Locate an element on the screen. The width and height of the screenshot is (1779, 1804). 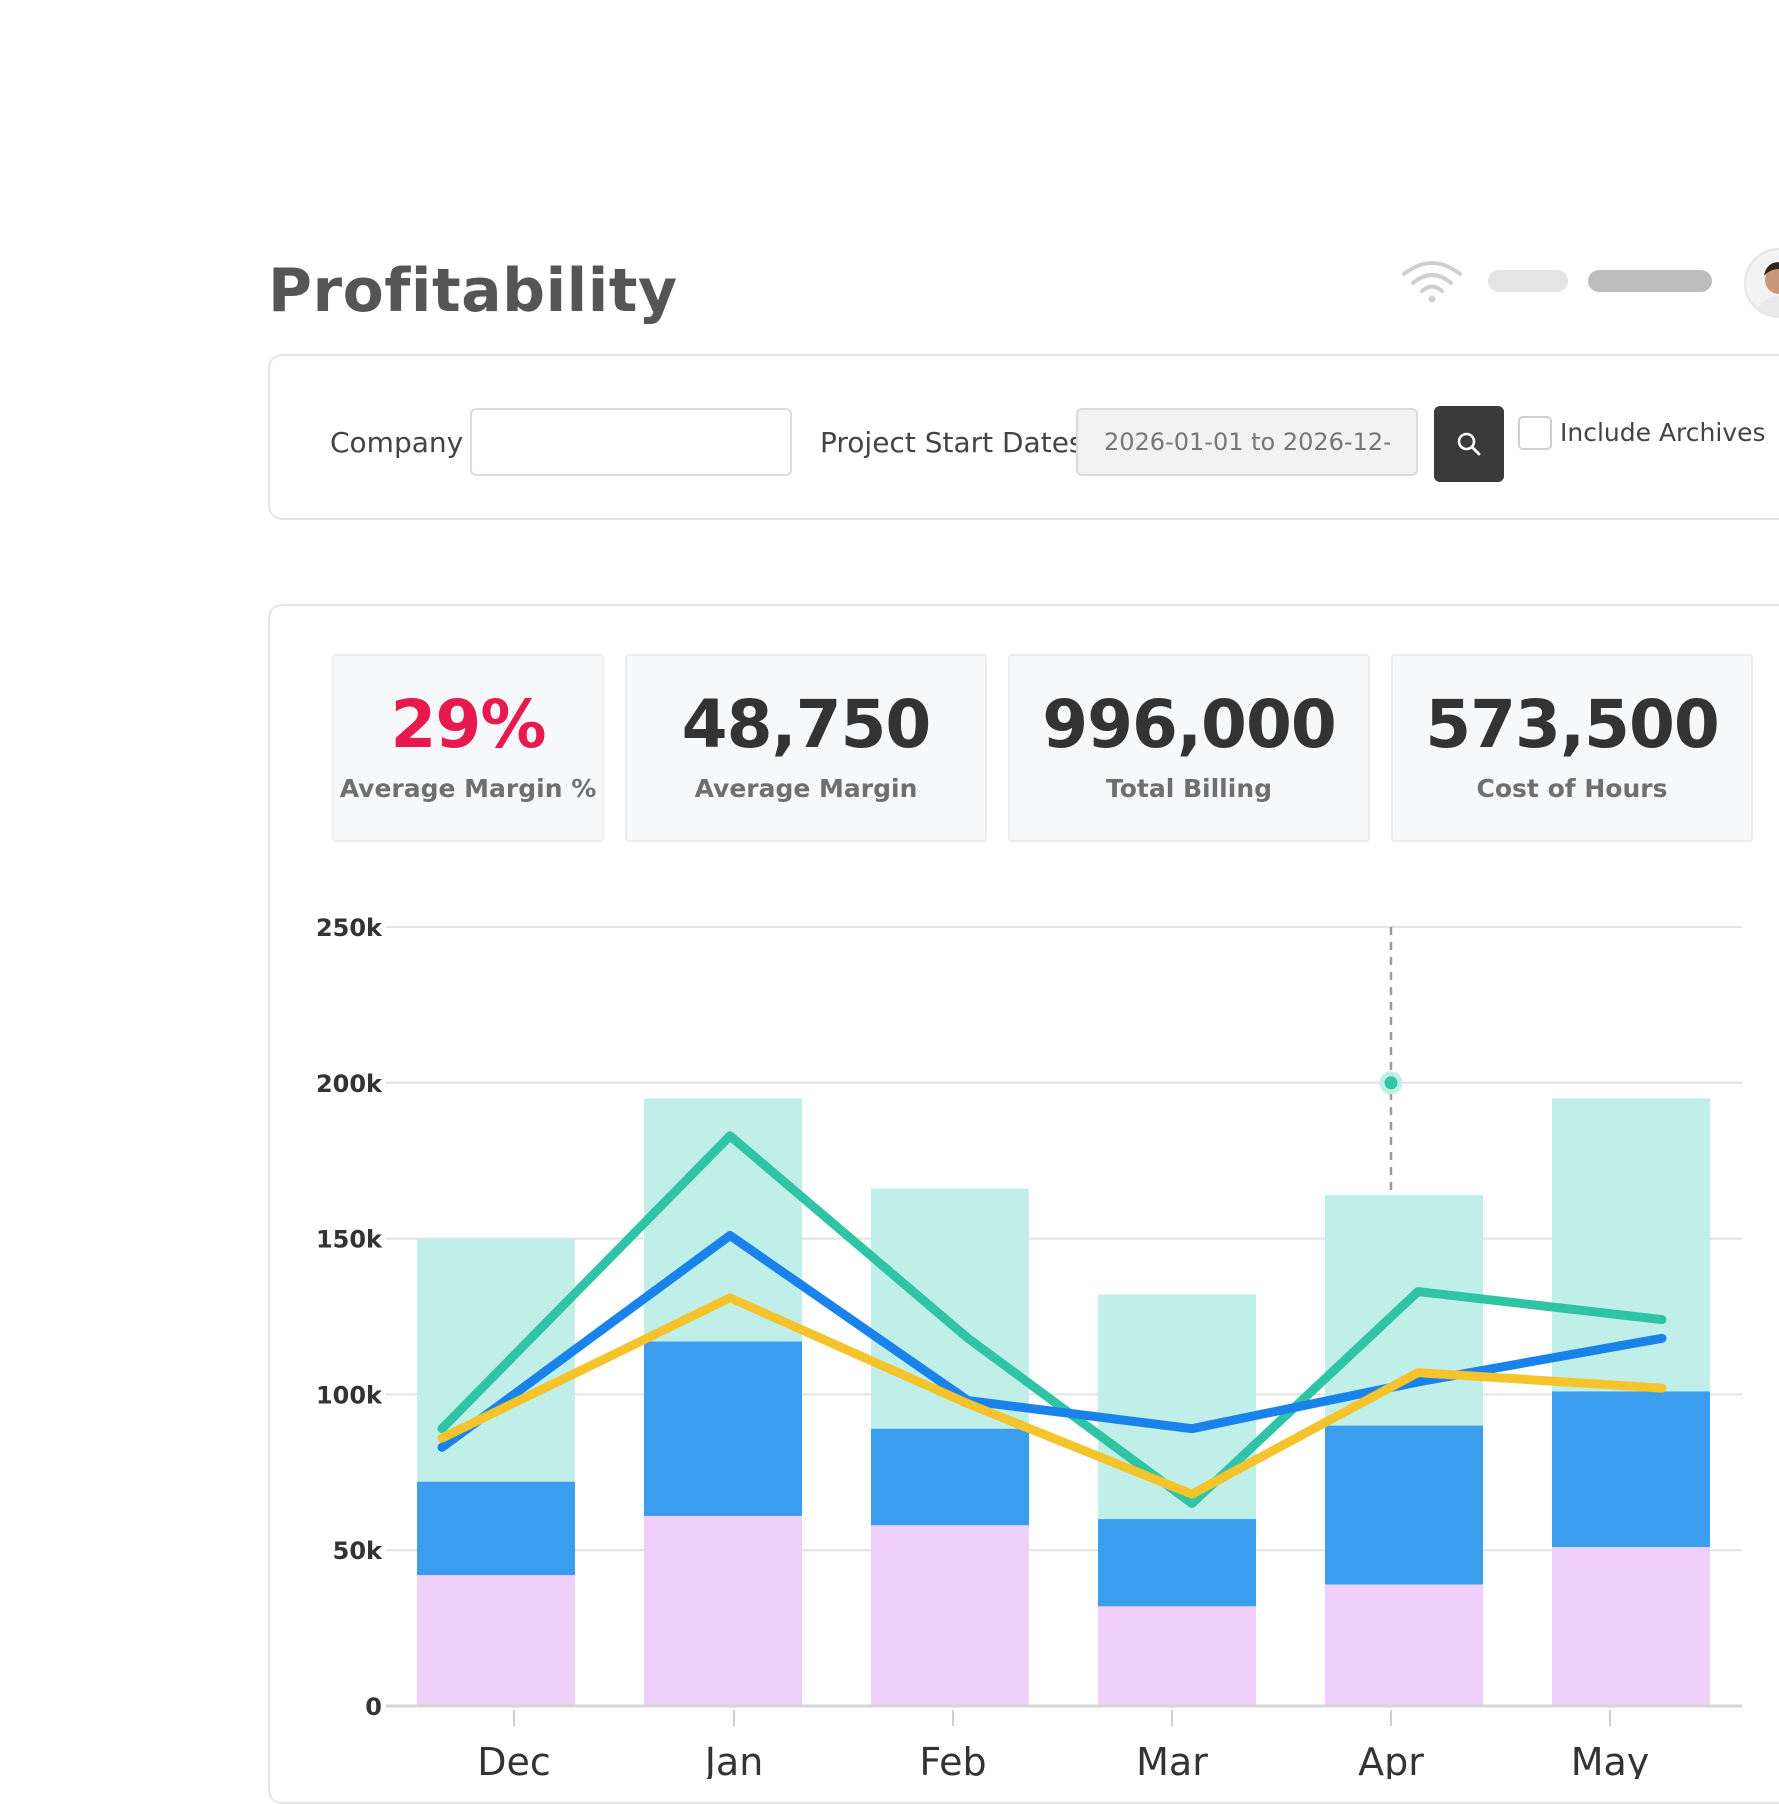
kpi-value: 48,750 is located at coordinates (806, 724).